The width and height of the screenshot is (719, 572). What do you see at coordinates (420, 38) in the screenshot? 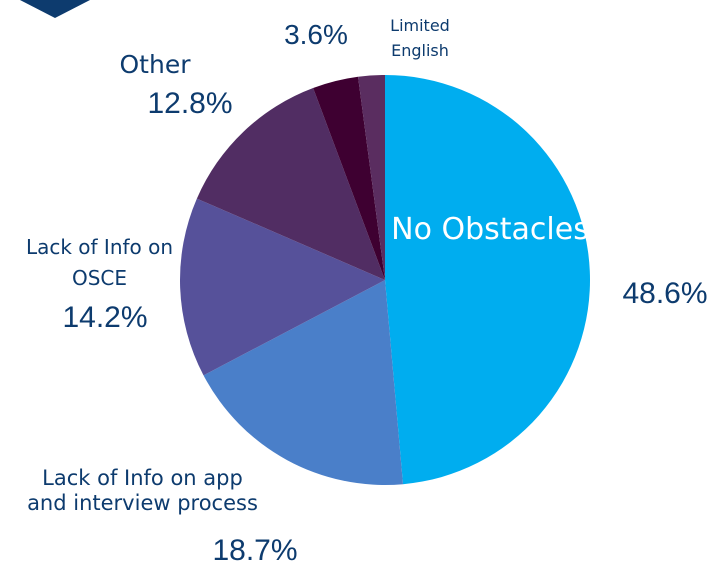
I see `slice-label: Limited English` at bounding box center [420, 38].